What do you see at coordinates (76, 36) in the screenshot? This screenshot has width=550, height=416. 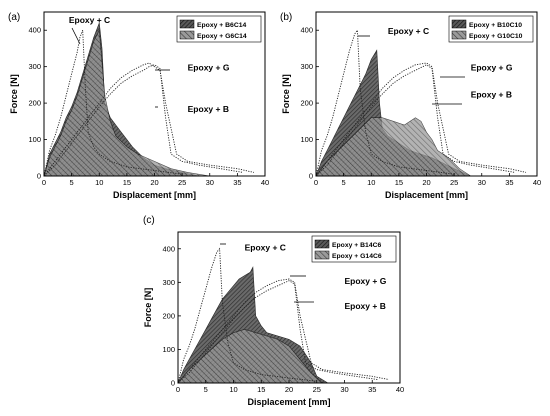 I see `annotation-arrow` at bounding box center [76, 36].